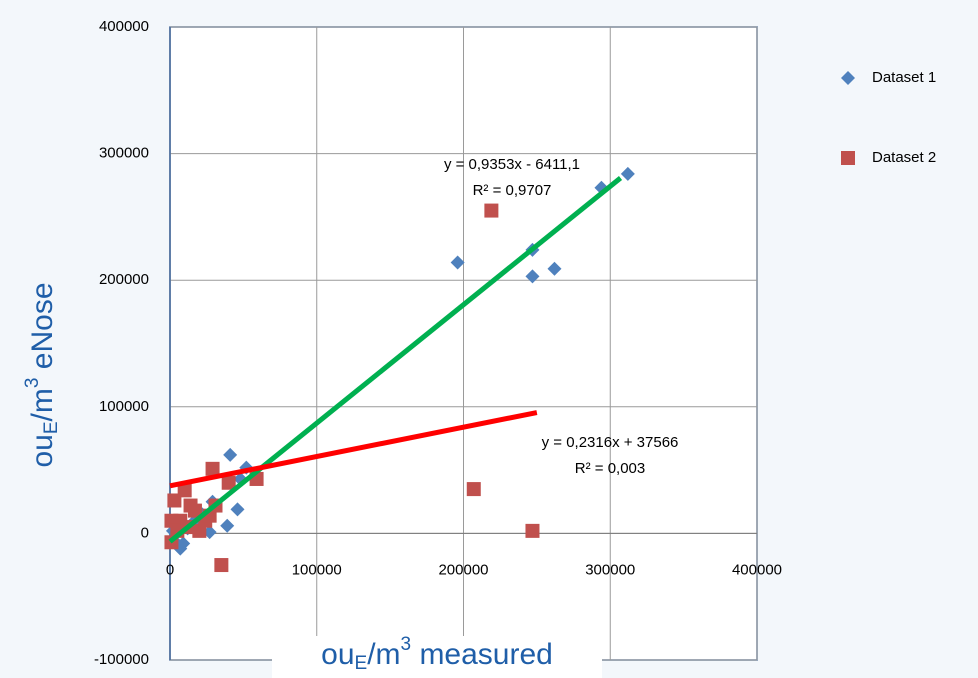 This screenshot has width=978, height=678. What do you see at coordinates (610, 442) in the screenshot?
I see `trendline-equation: y = 0,2316x + 37566` at bounding box center [610, 442].